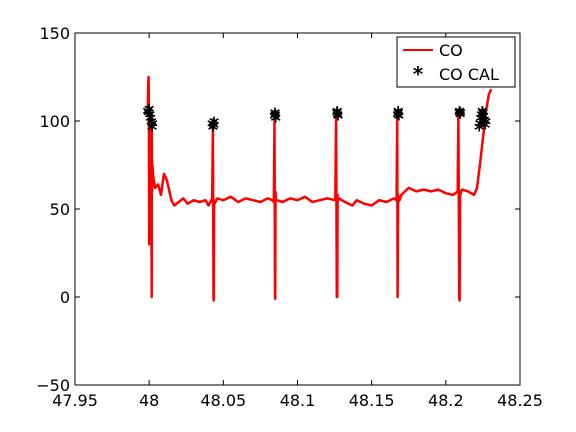 This screenshot has width=576, height=432. What do you see at coordinates (520, 400) in the screenshot?
I see `x-tick-label: 48.25` at bounding box center [520, 400].